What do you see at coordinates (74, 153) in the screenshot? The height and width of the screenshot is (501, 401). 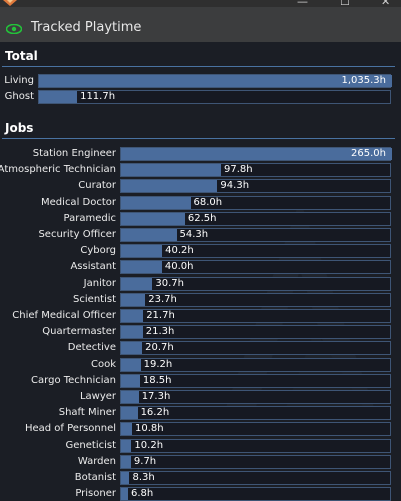 I see `row-label: Station Engineer` at bounding box center [74, 153].